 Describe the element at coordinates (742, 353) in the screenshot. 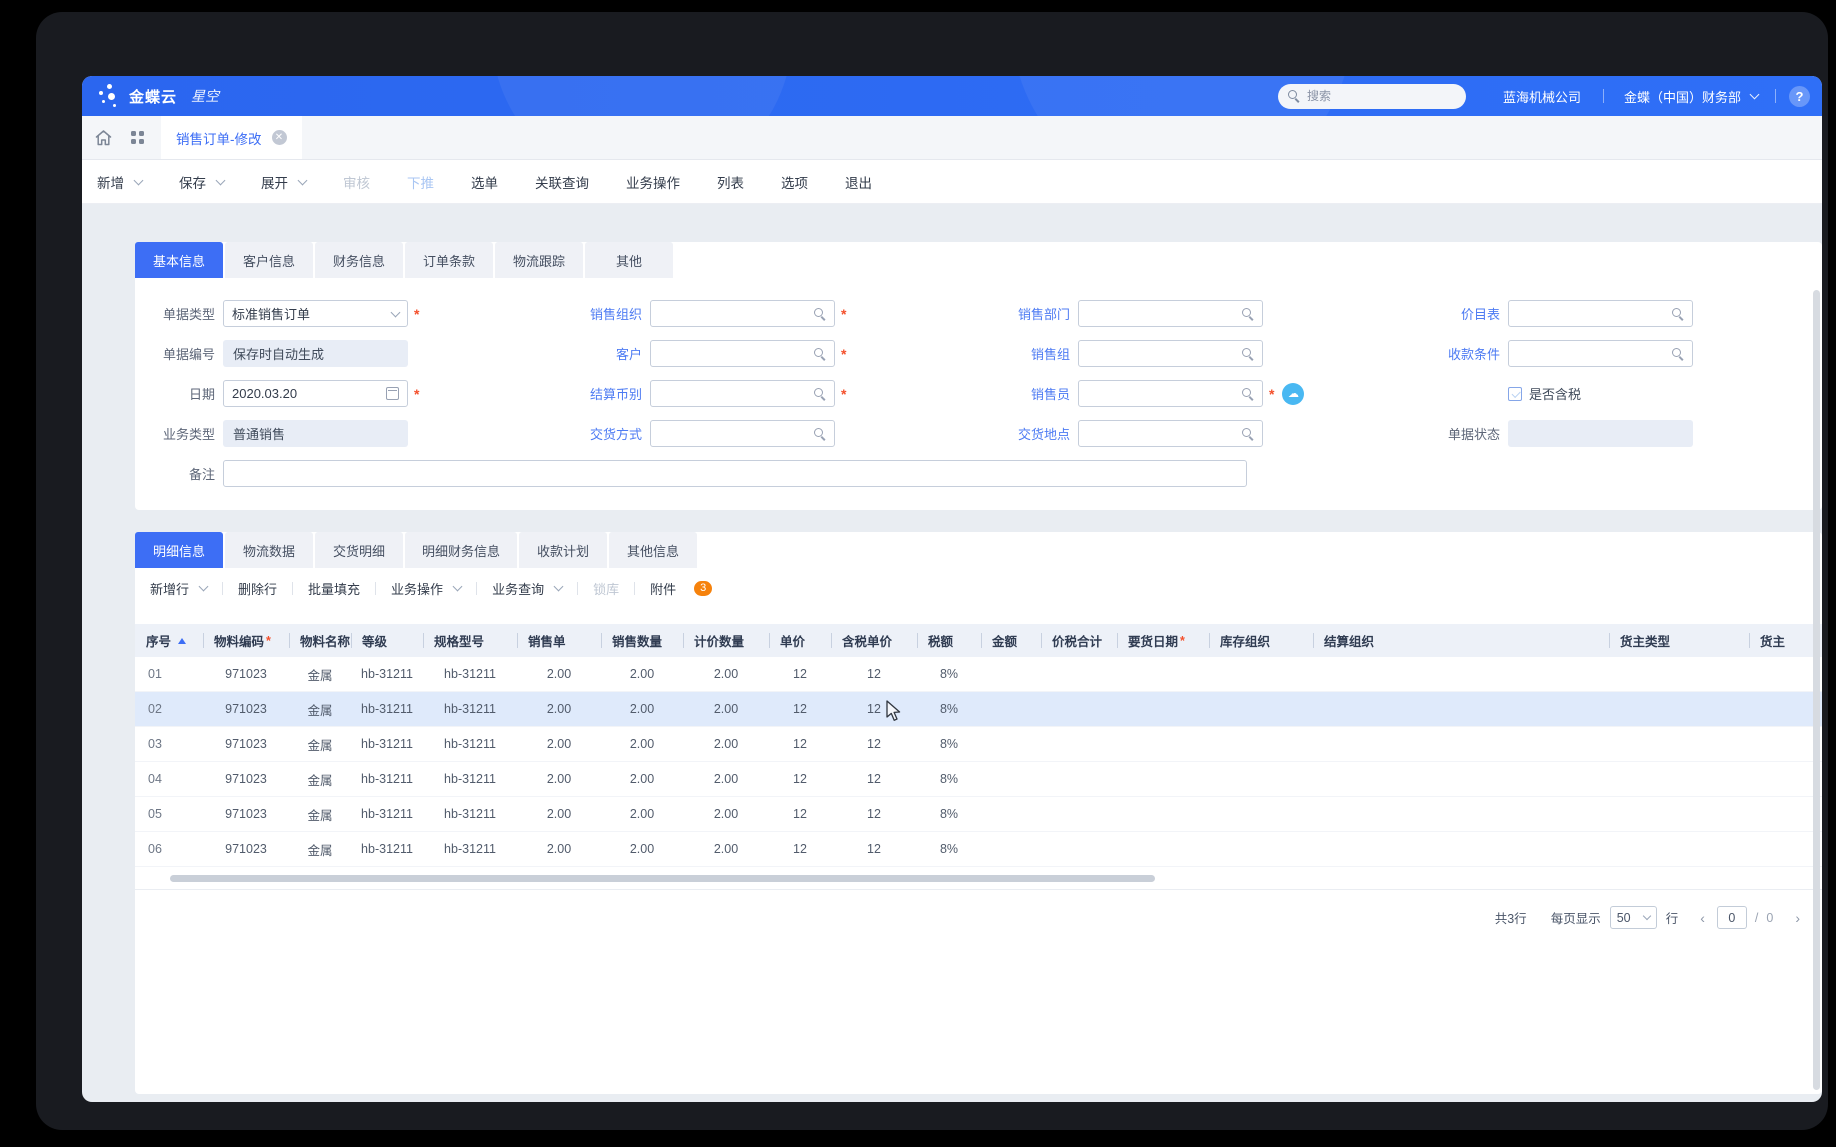

I see `customer-lookup` at that location.